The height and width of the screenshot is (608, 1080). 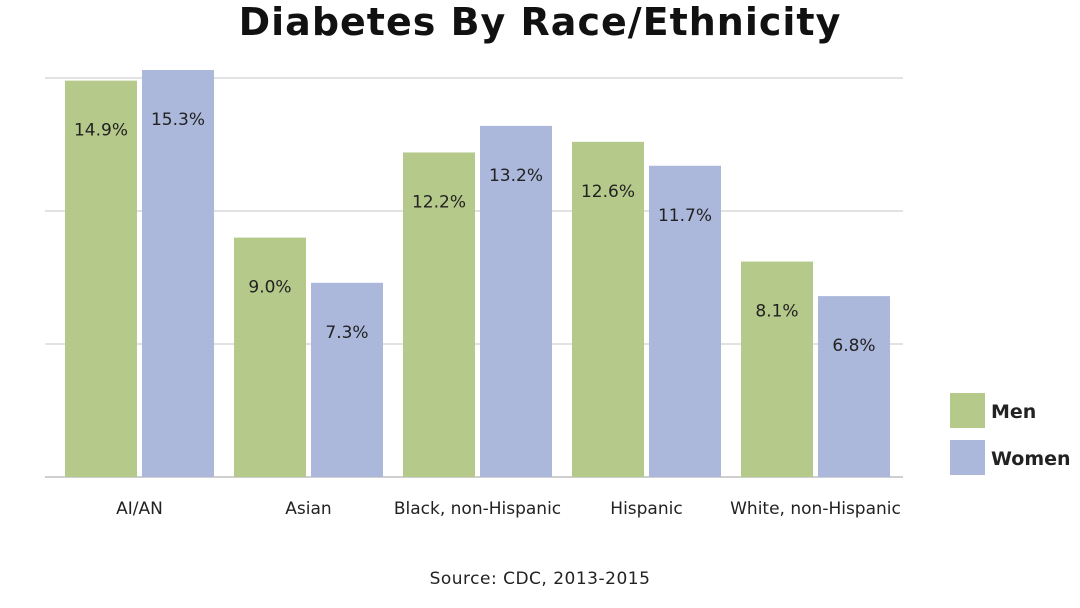 I want to click on x-tick-label-4: White, non-Hispanic, so click(x=815, y=509).